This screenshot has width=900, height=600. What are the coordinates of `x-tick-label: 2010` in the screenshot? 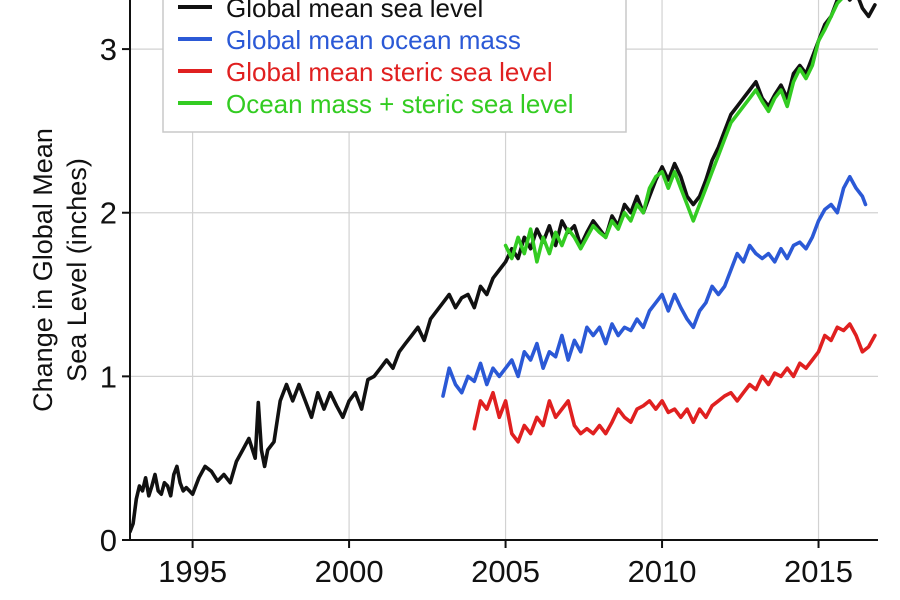 It's located at (662, 571).